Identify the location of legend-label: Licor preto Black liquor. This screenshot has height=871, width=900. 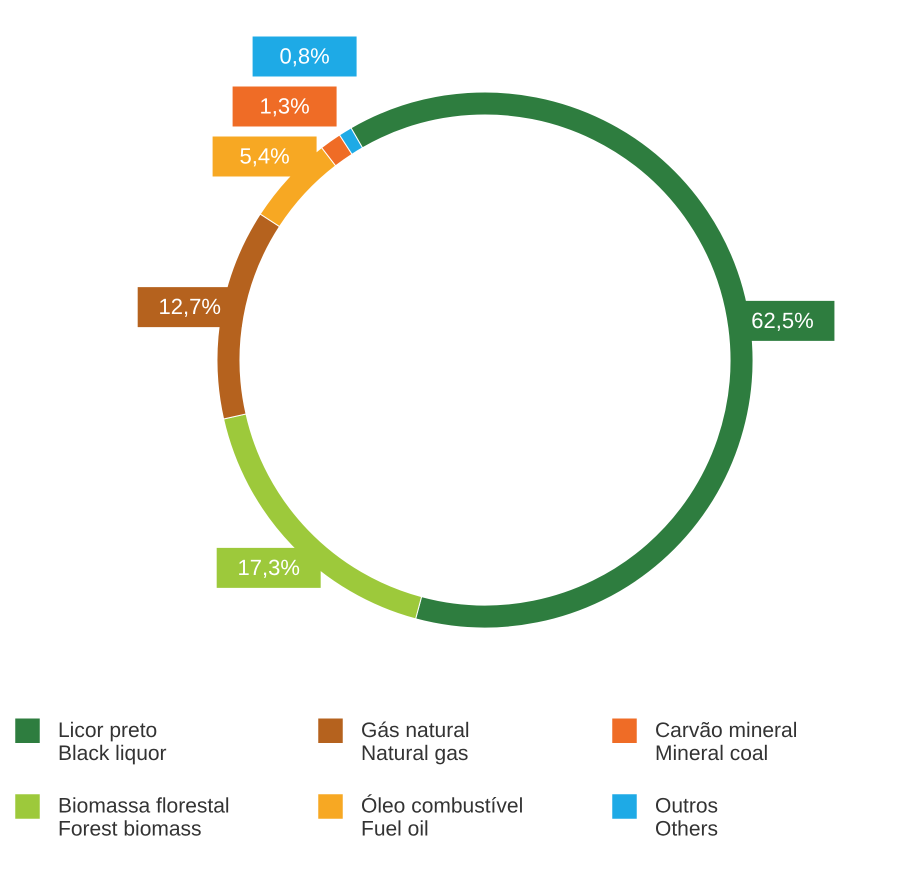
(112, 741).